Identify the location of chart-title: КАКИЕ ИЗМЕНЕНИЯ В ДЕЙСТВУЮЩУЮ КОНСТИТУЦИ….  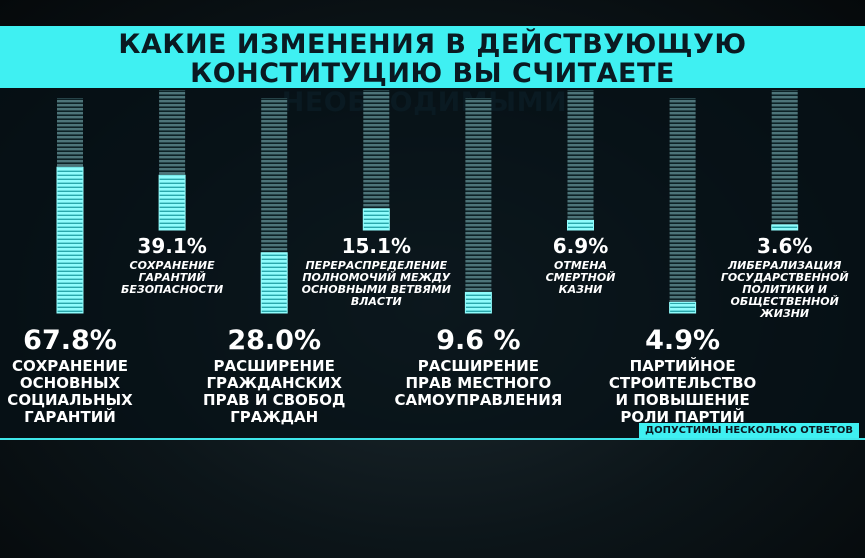
(432, 73).